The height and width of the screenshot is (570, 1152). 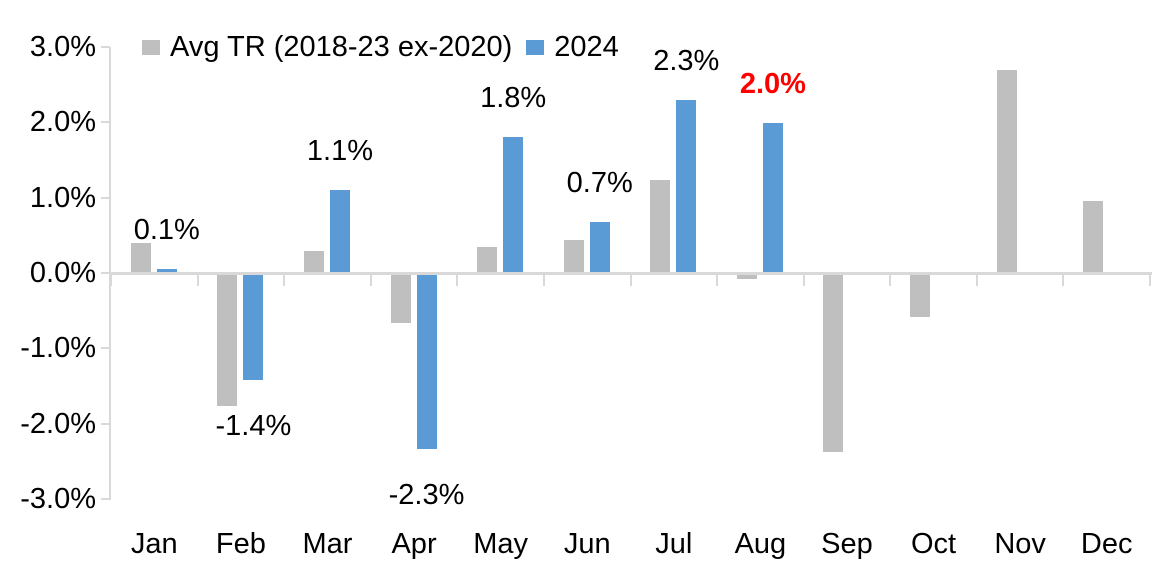 What do you see at coordinates (513, 97) in the screenshot?
I see `data-label-may: 1.8%` at bounding box center [513, 97].